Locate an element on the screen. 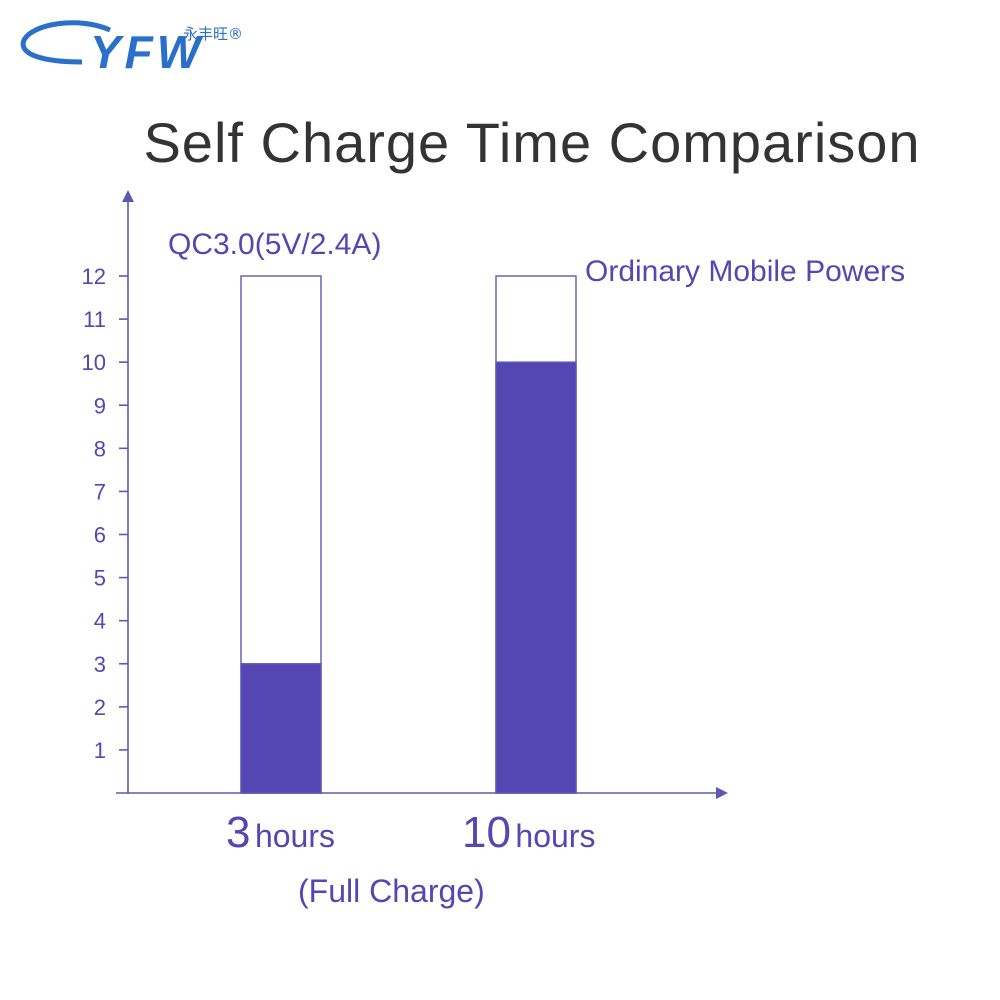  series-label-ordinary: Ordinary Mobile Powers is located at coordinates (745, 271).